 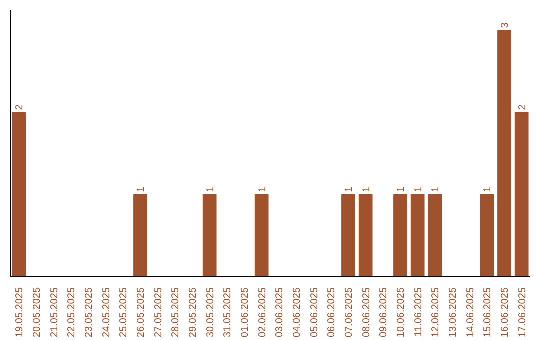 I want to click on x-tick-label: 31.05.2025, so click(x=228, y=312).